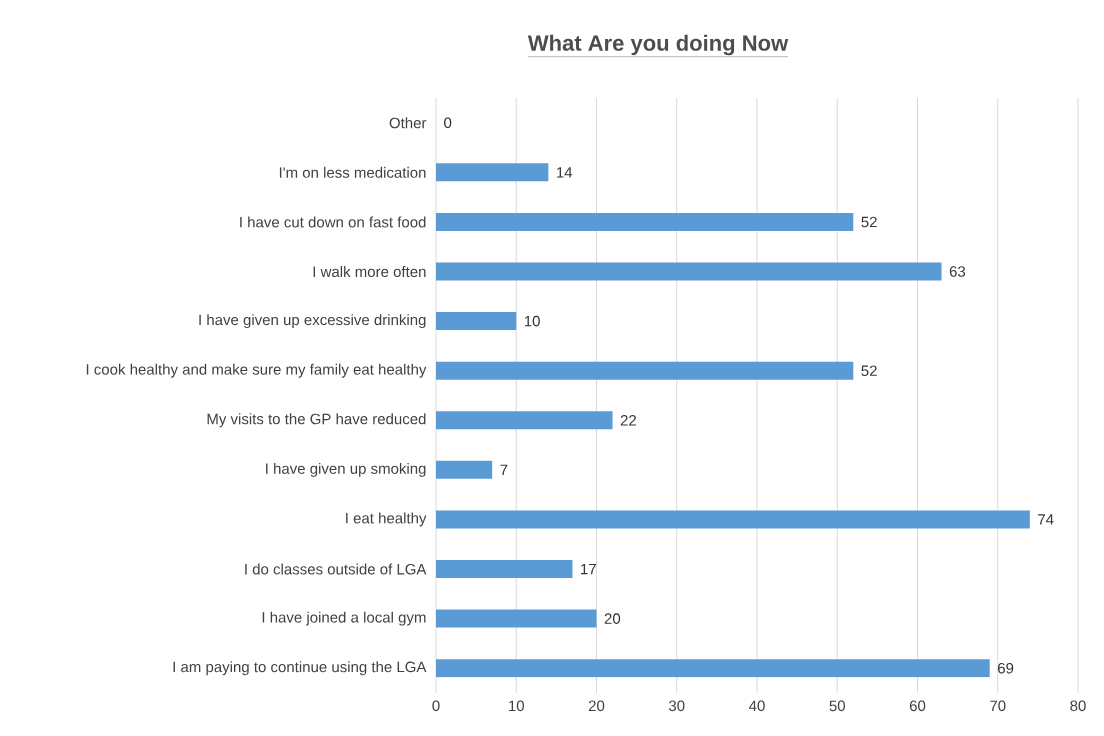  What do you see at coordinates (504, 470) in the screenshot?
I see `data-label: 7` at bounding box center [504, 470].